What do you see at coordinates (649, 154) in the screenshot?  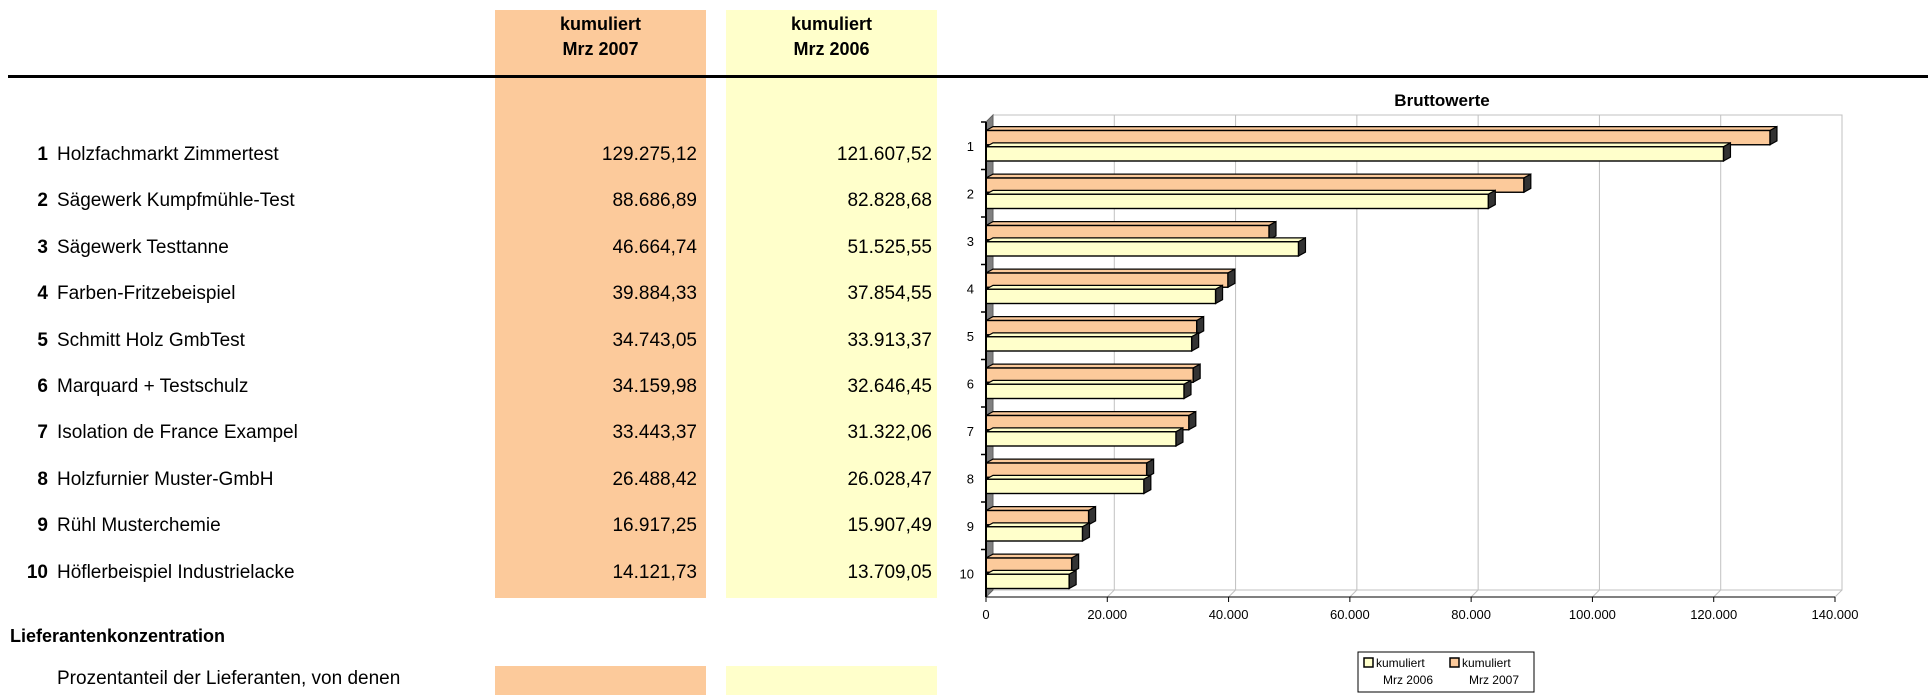 I see `row-value-2007: 129.275,12` at bounding box center [649, 154].